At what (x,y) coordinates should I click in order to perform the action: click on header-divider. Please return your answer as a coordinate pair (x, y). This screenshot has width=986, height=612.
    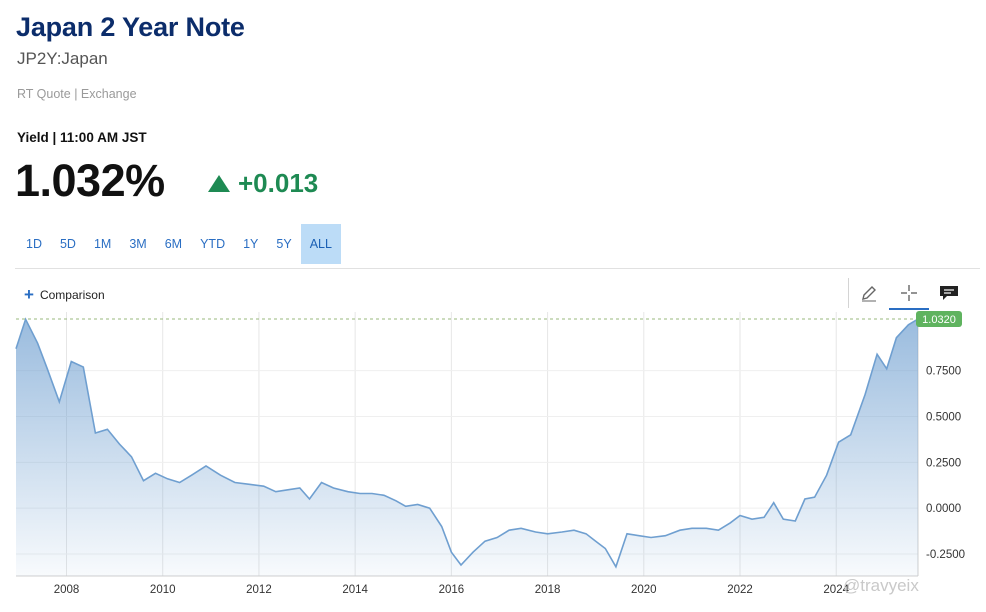
    Looking at the image, I should click on (497, 268).